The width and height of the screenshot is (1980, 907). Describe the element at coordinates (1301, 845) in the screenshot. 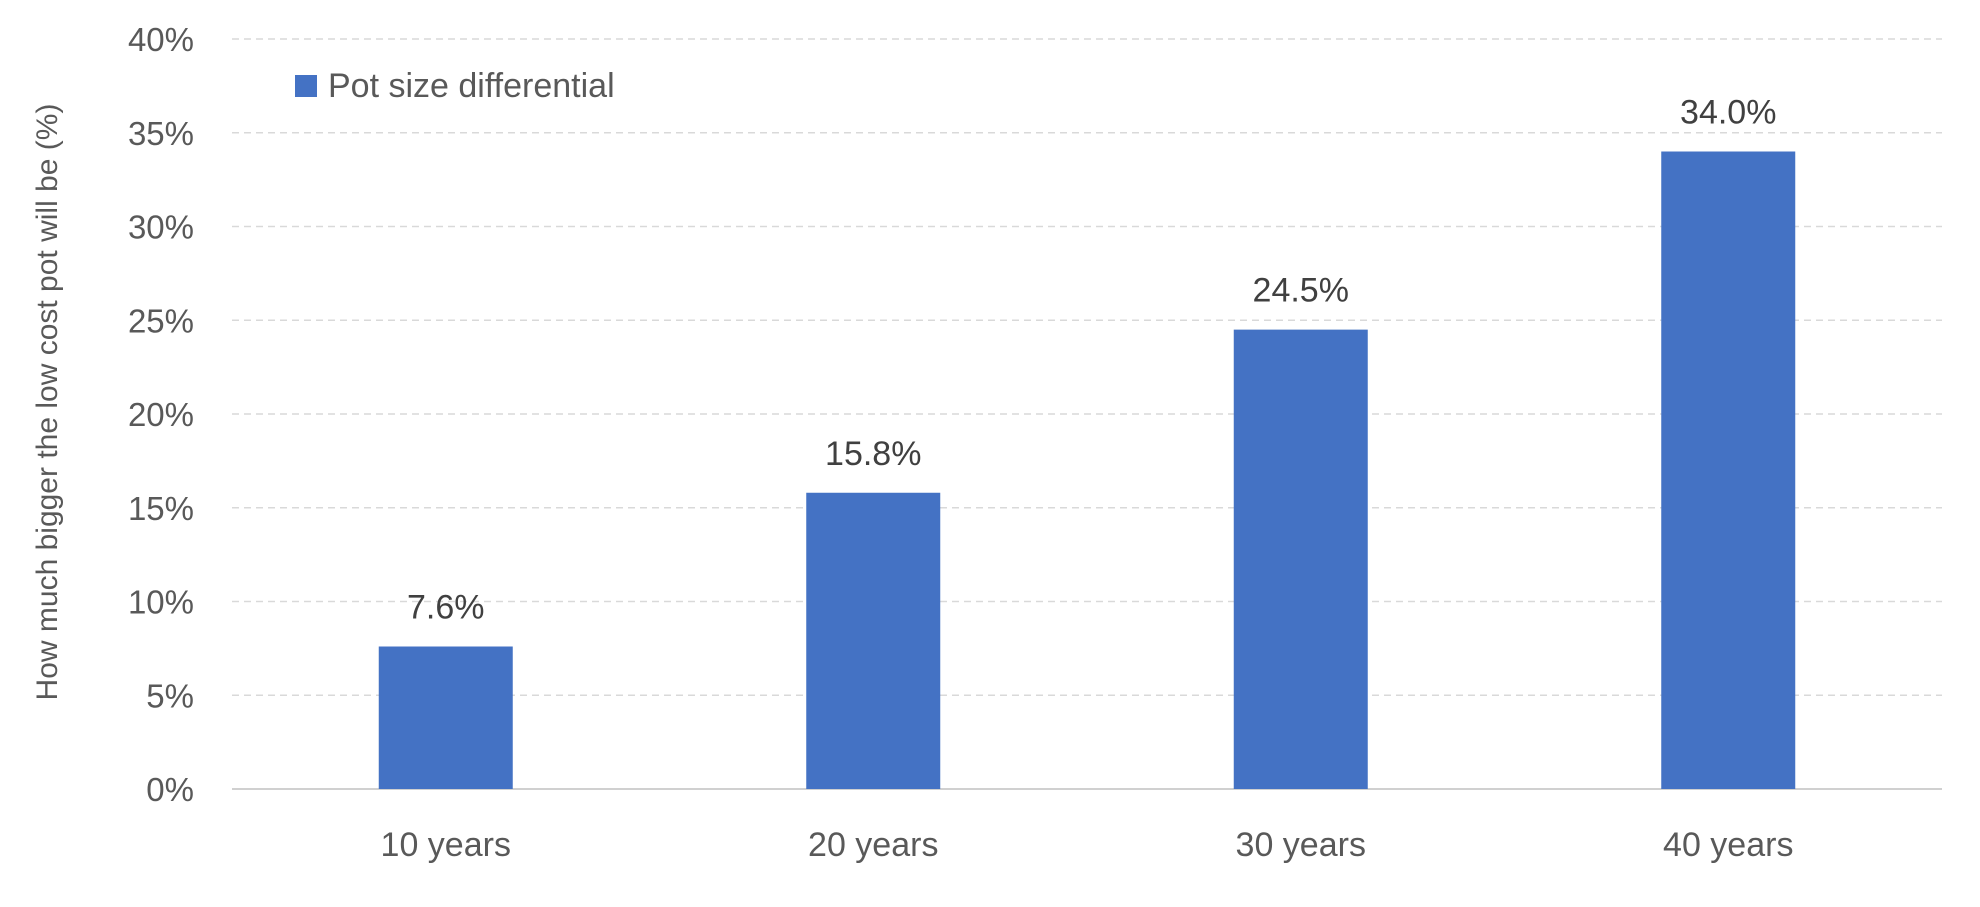

I see `x-tick-label: 30 years` at that location.